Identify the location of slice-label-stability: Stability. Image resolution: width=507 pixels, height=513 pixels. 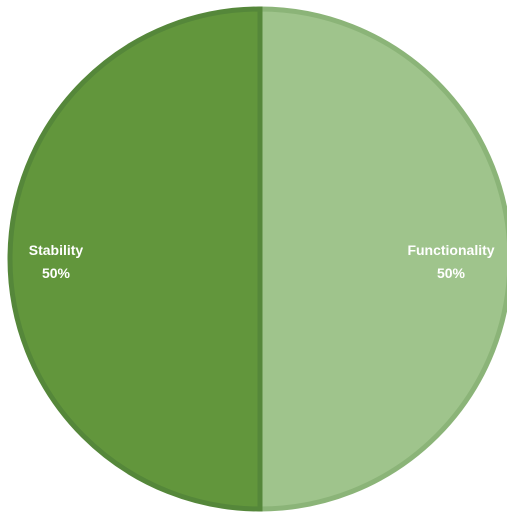
(56, 250).